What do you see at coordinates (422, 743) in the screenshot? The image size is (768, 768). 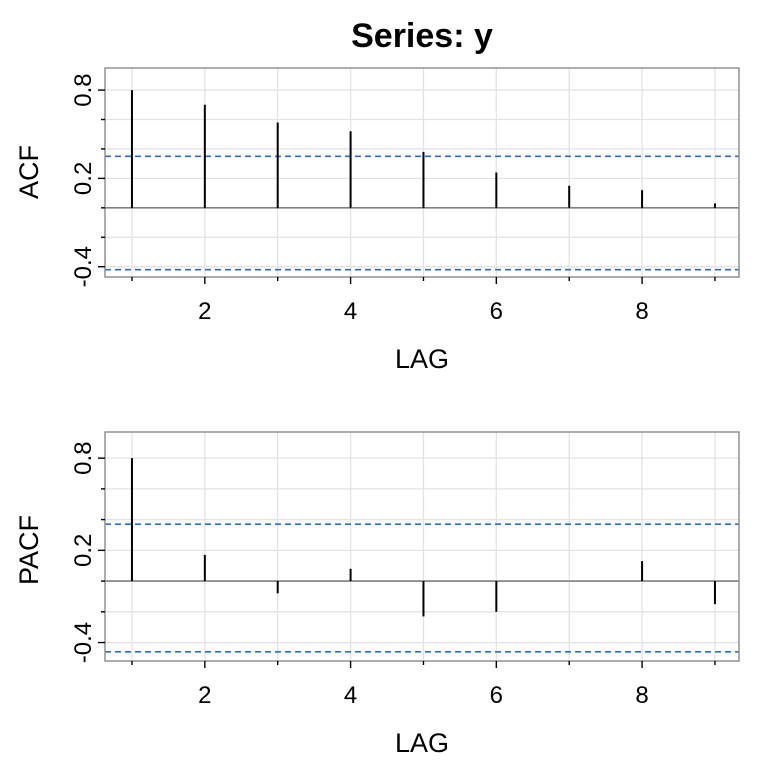 I see `pacf-x-axis-title: LAG` at bounding box center [422, 743].